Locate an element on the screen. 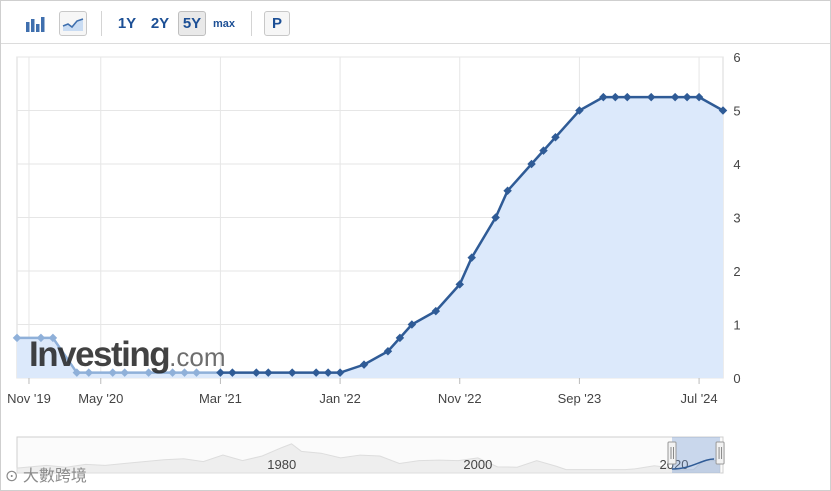  logo-main: Investing is located at coordinates (100, 354).